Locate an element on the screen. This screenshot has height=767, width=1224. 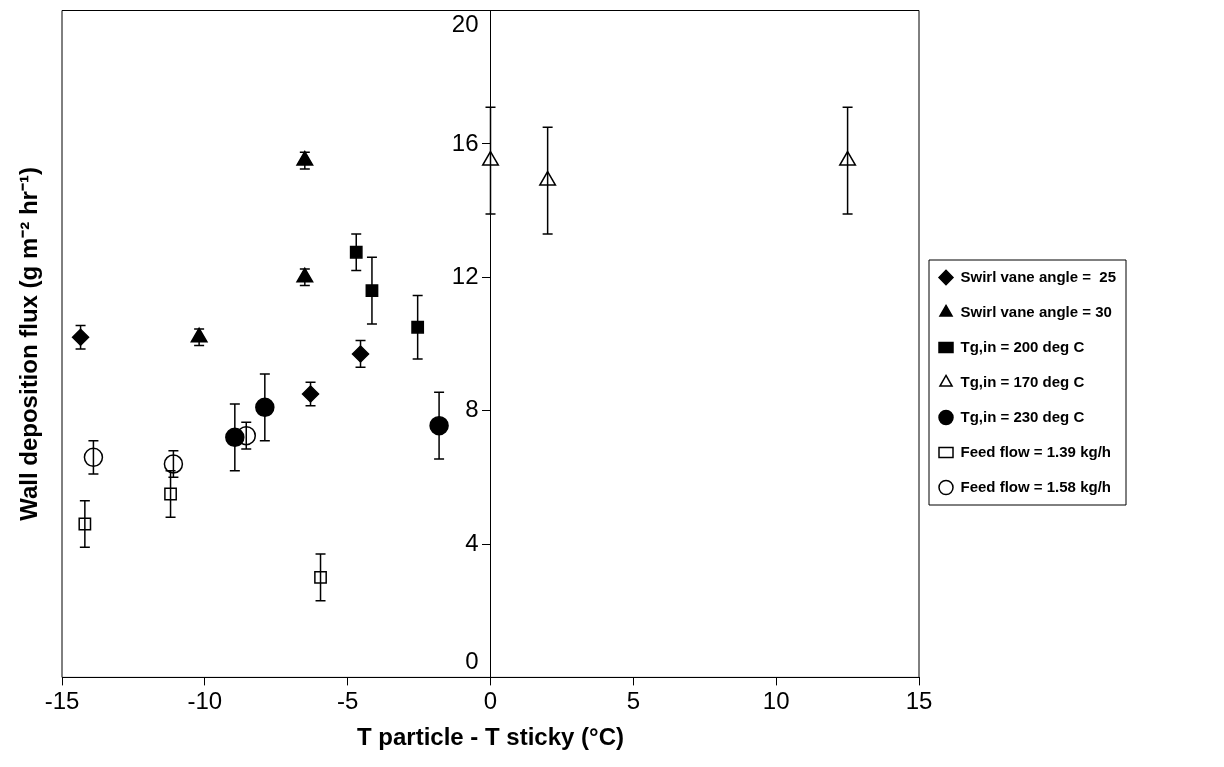
x-axis-title: T particle - T sticky (°C) is located at coordinates (490, 737).